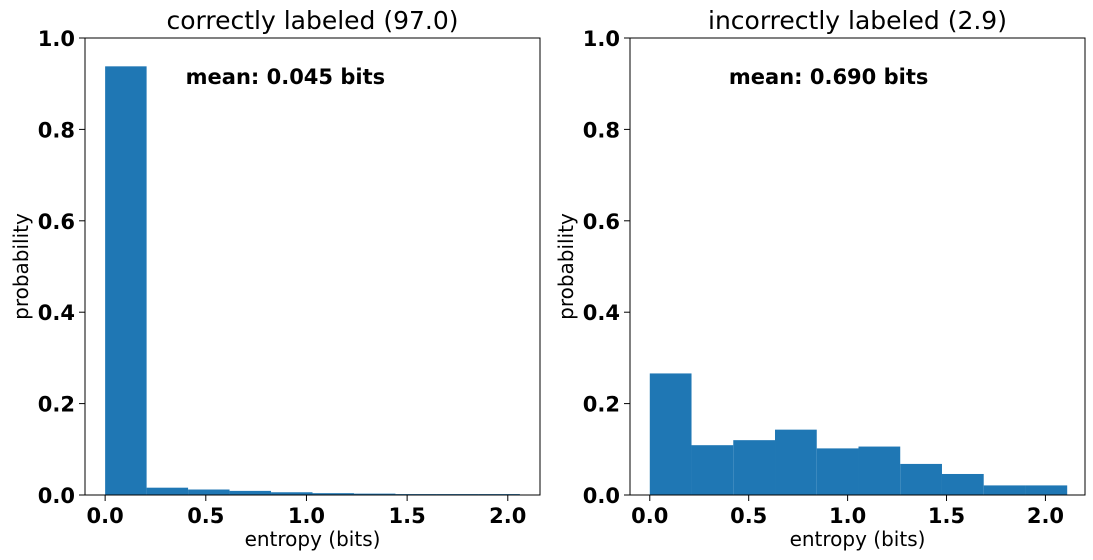 Image resolution: width=1093 pixels, height=560 pixels. I want to click on bars, so click(858, 434).